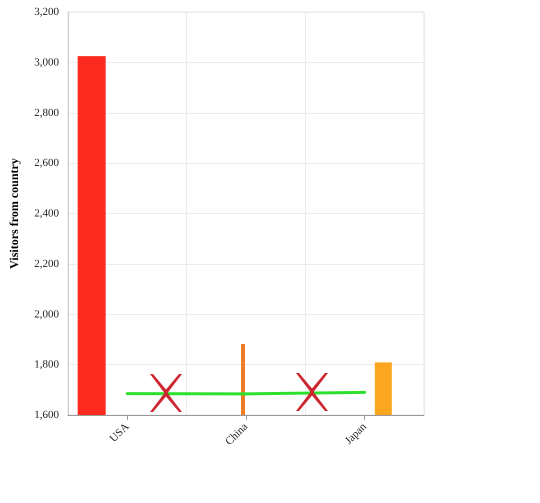  What do you see at coordinates (47, 415) in the screenshot?
I see `y-tick-label: 1,600` at bounding box center [47, 415].